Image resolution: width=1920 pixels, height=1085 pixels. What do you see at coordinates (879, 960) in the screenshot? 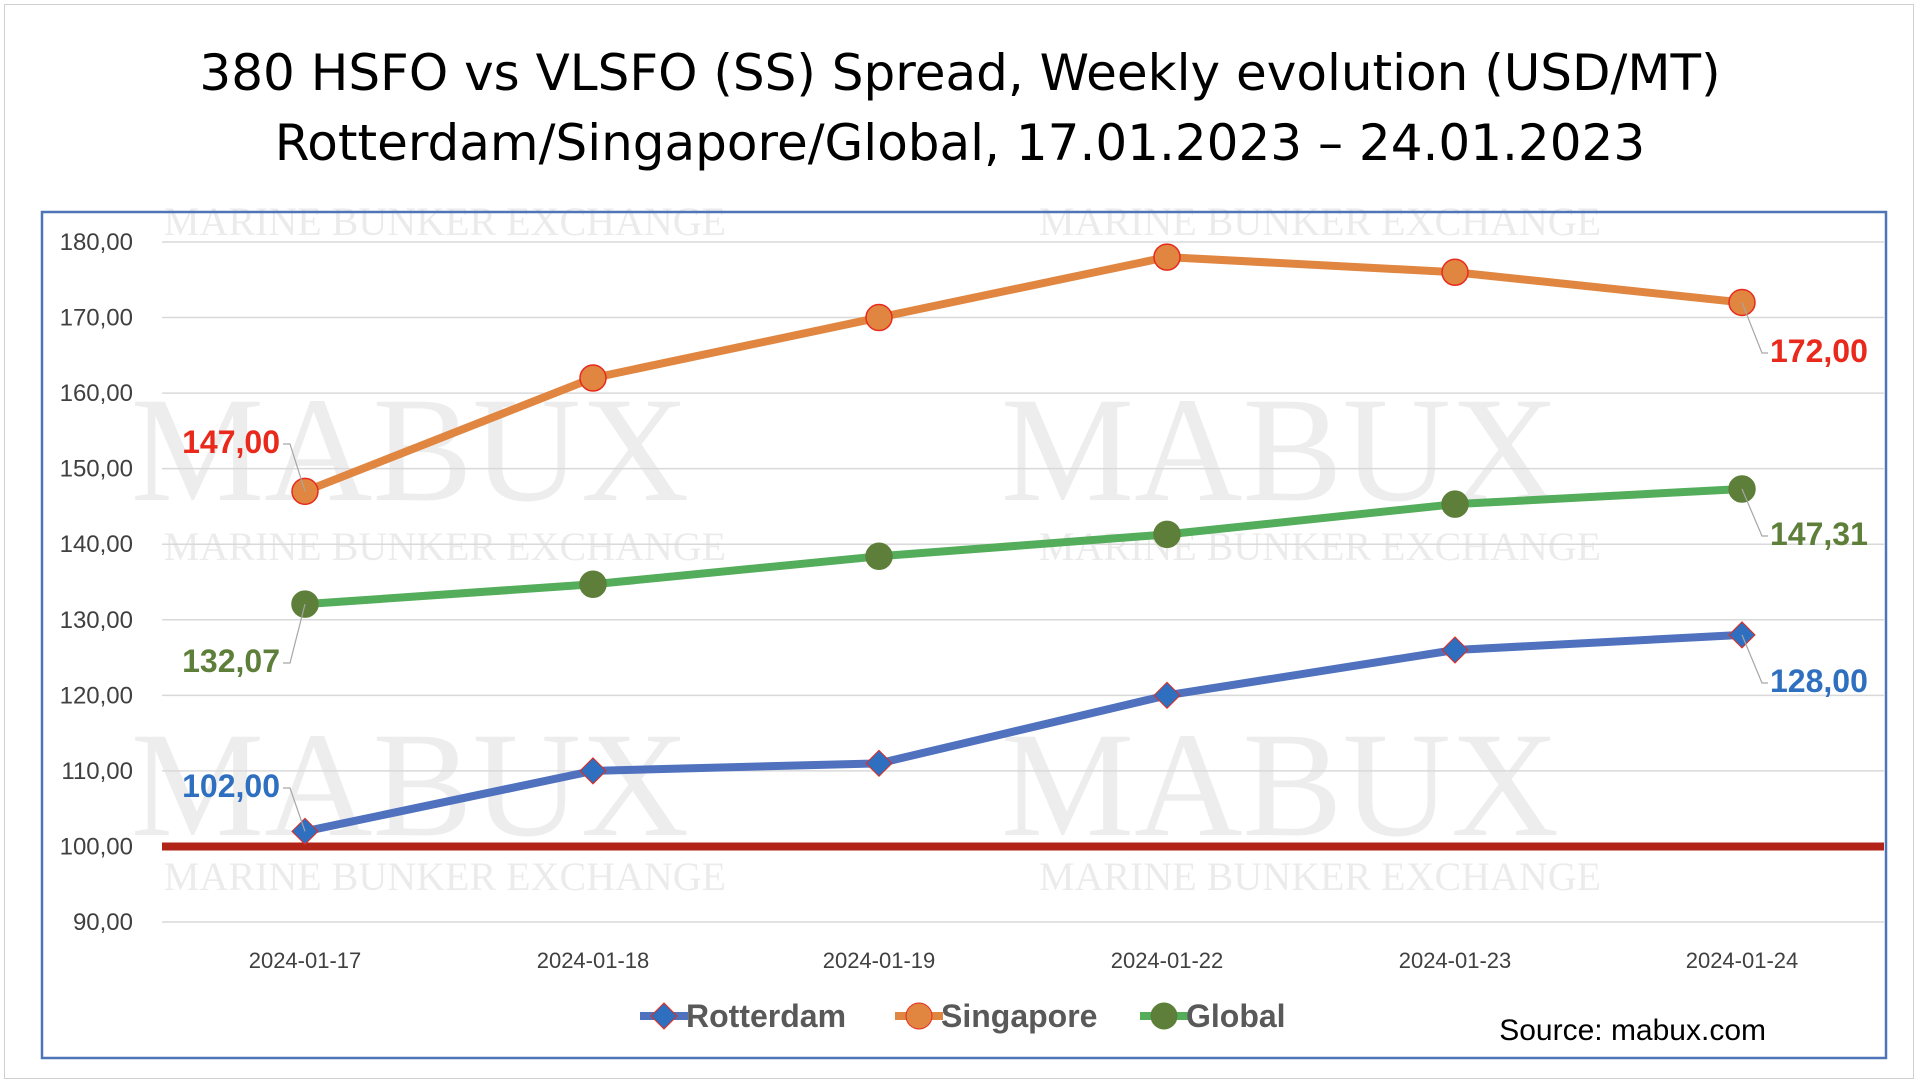
I see `x-tick-label: 2024-01-19` at bounding box center [879, 960].